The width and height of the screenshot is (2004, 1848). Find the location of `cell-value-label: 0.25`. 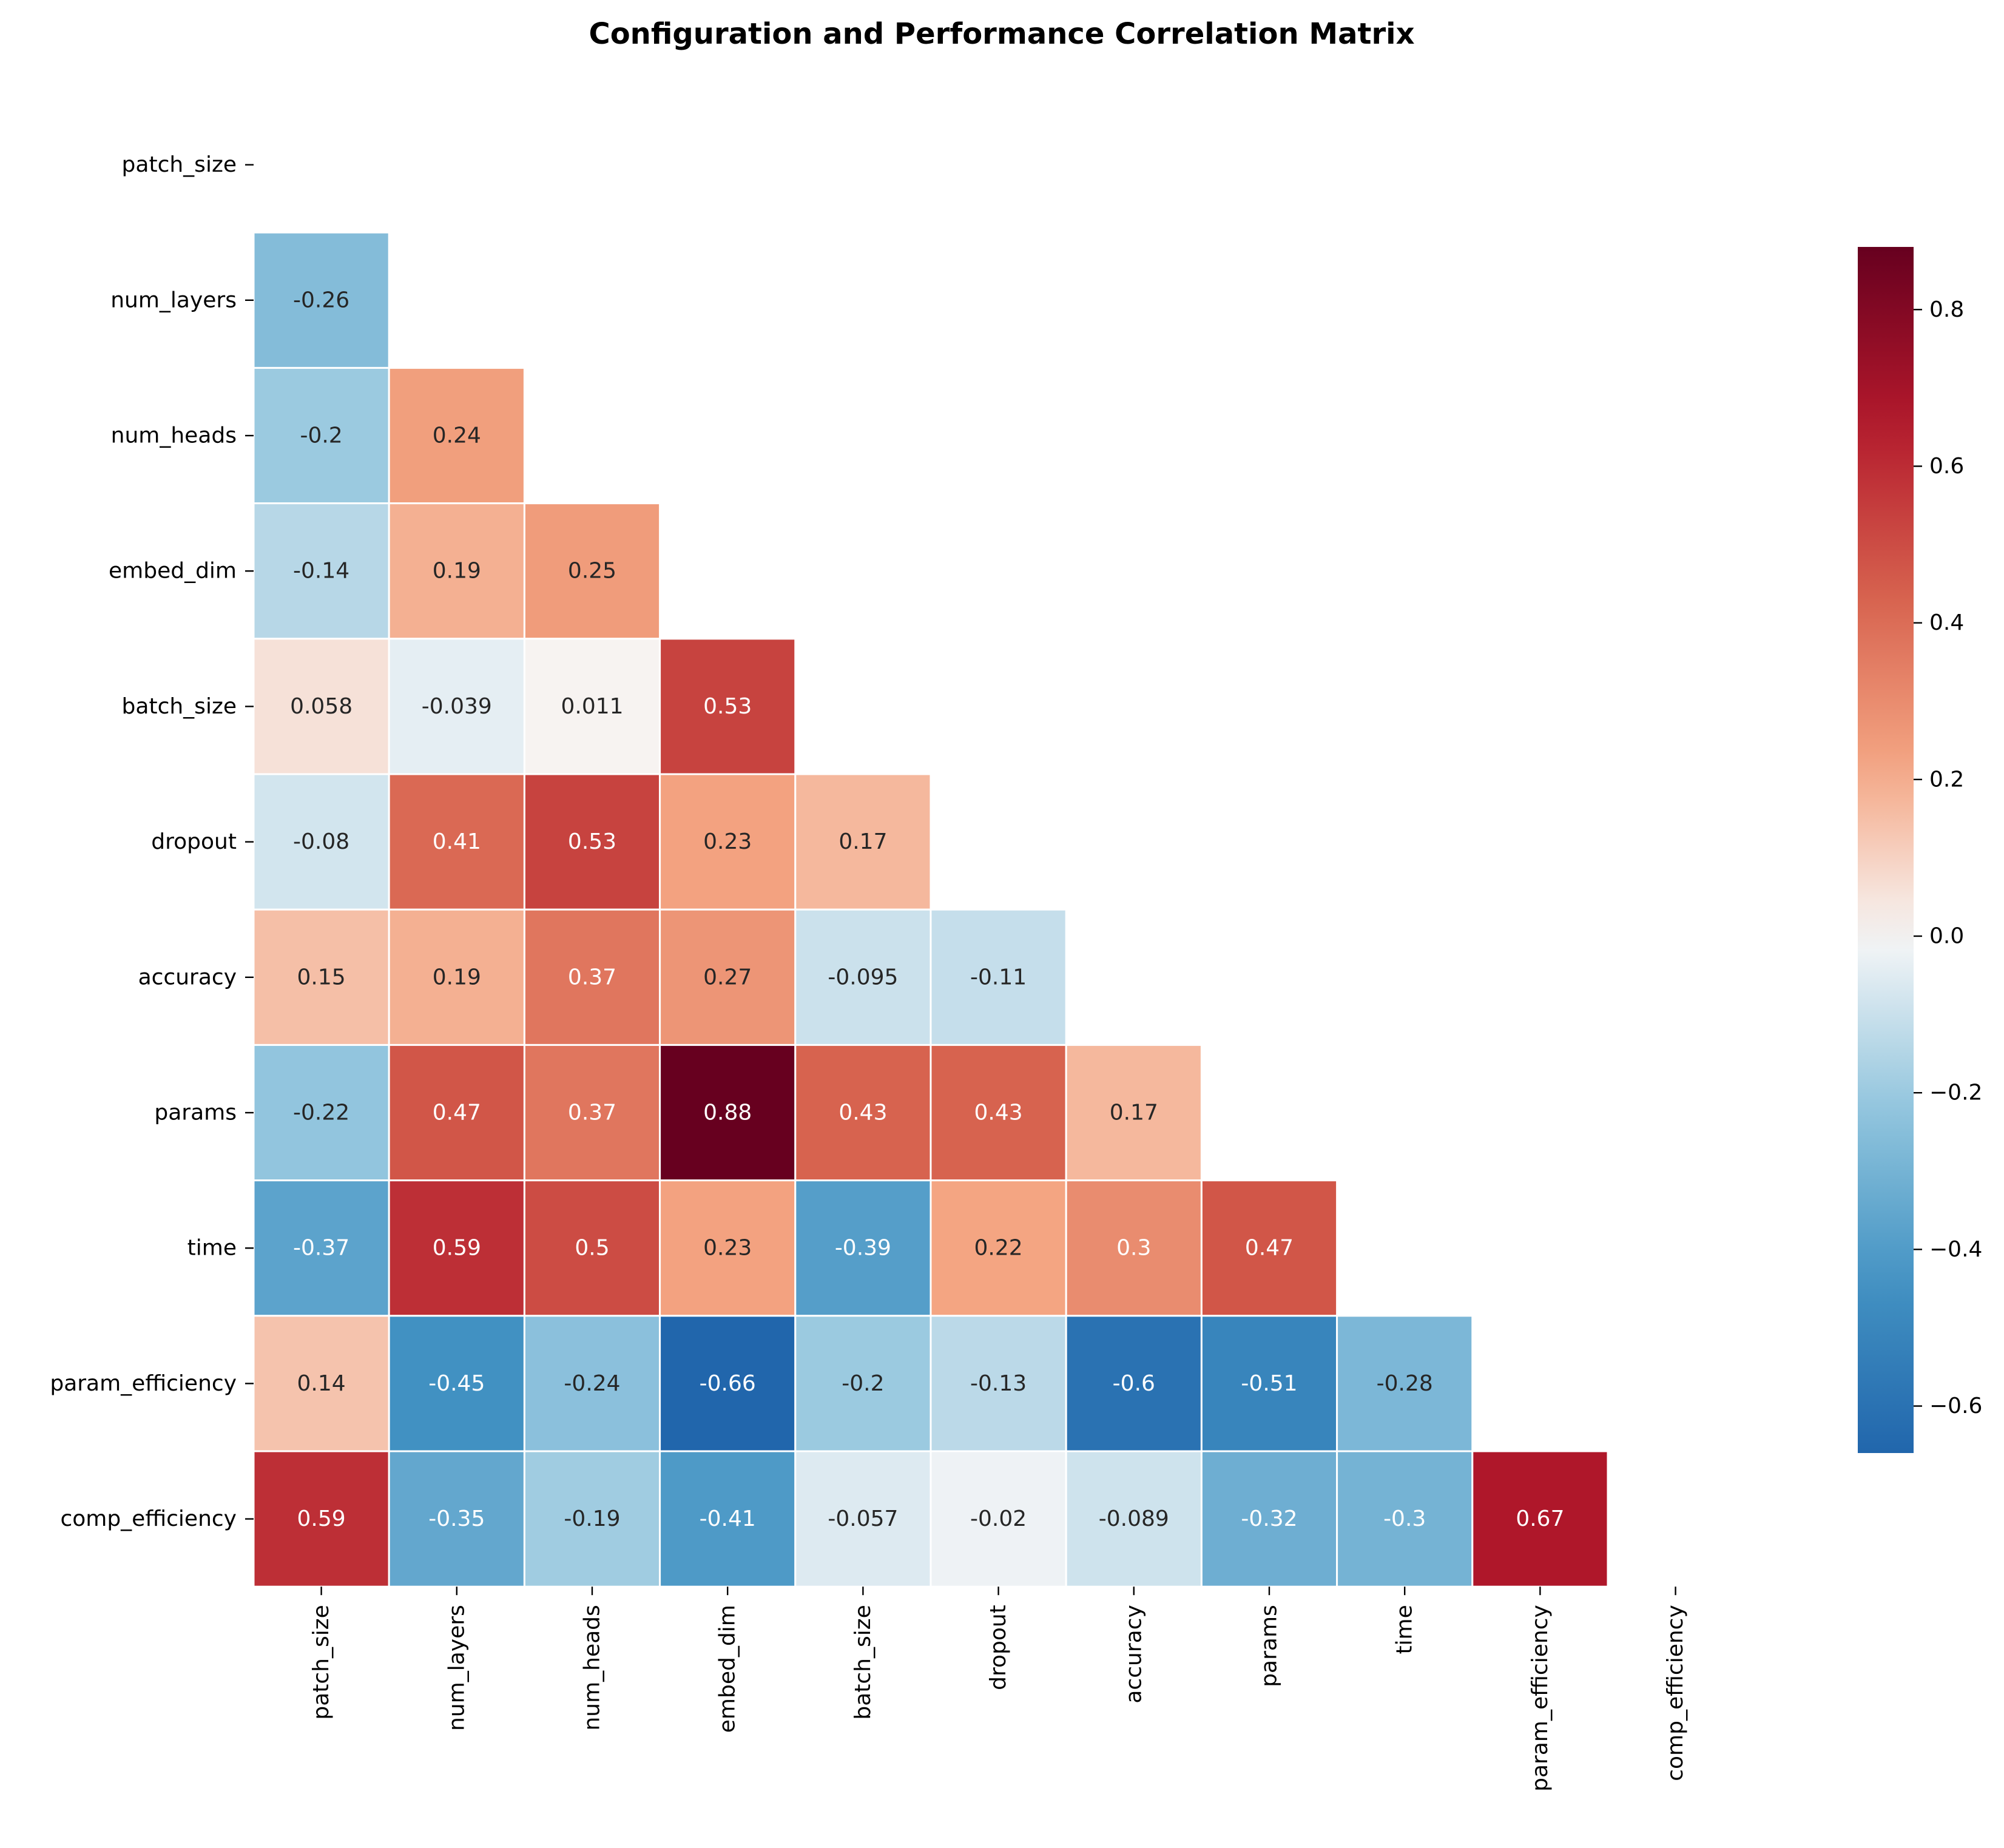

cell-value-label: 0.25 is located at coordinates (592, 571).